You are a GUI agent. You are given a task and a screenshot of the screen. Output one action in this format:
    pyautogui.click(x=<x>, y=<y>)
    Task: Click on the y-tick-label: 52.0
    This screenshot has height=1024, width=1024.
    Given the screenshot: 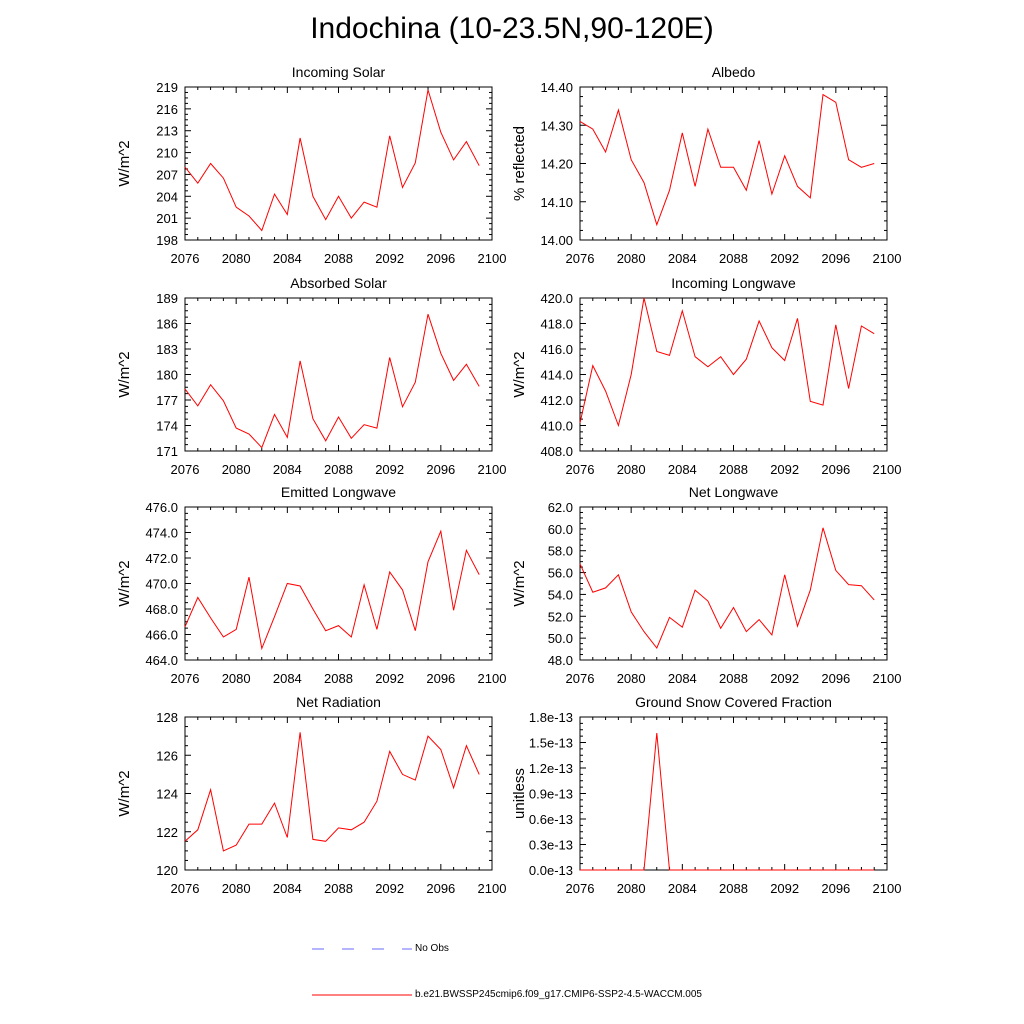 What is the action you would take?
    pyautogui.click(x=560, y=616)
    